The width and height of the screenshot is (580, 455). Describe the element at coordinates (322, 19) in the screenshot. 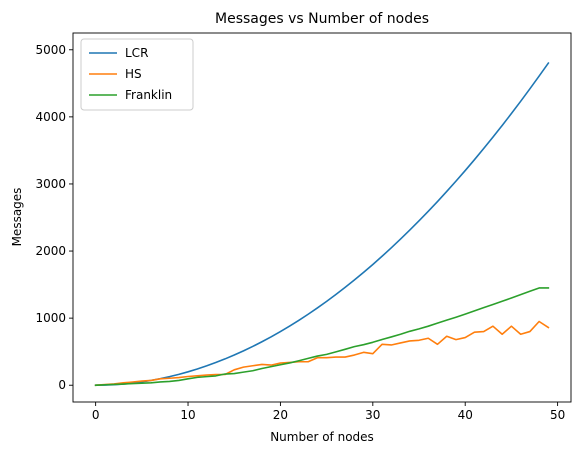

I see `chart-title: Messages vs Number of nodes` at that location.